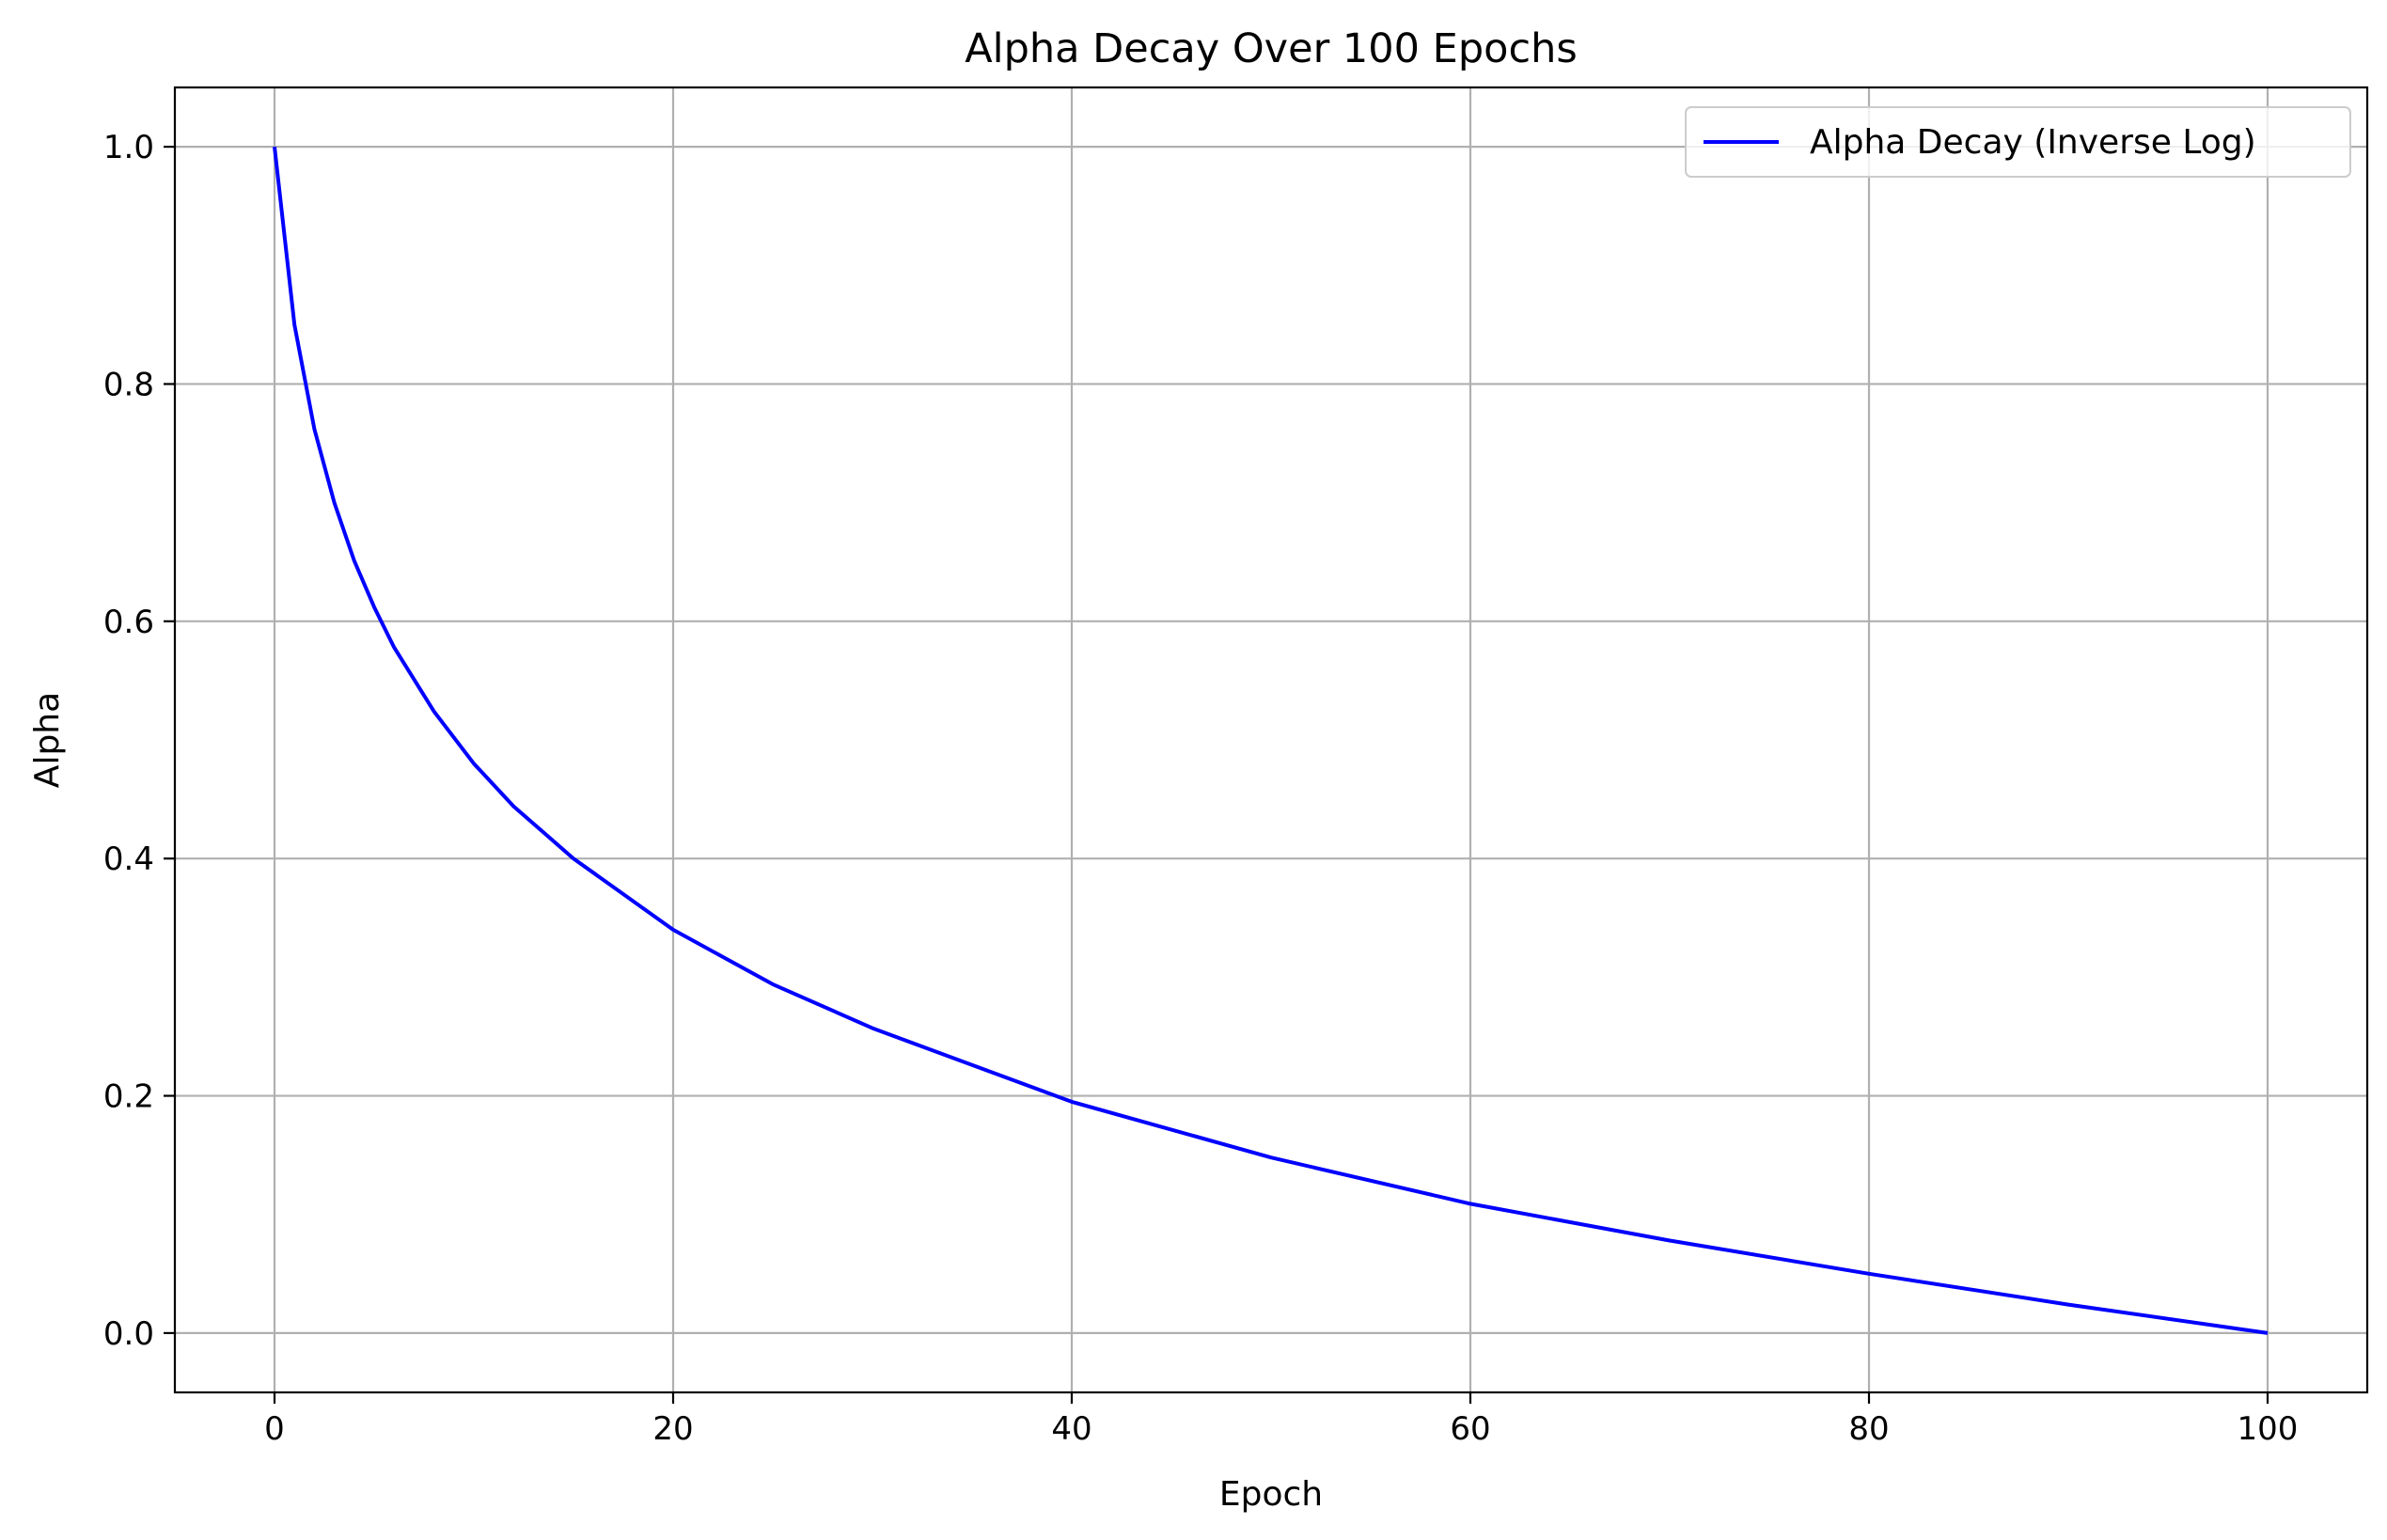  What do you see at coordinates (128, 622) in the screenshot?
I see `y-tick-label: 0.6` at bounding box center [128, 622].